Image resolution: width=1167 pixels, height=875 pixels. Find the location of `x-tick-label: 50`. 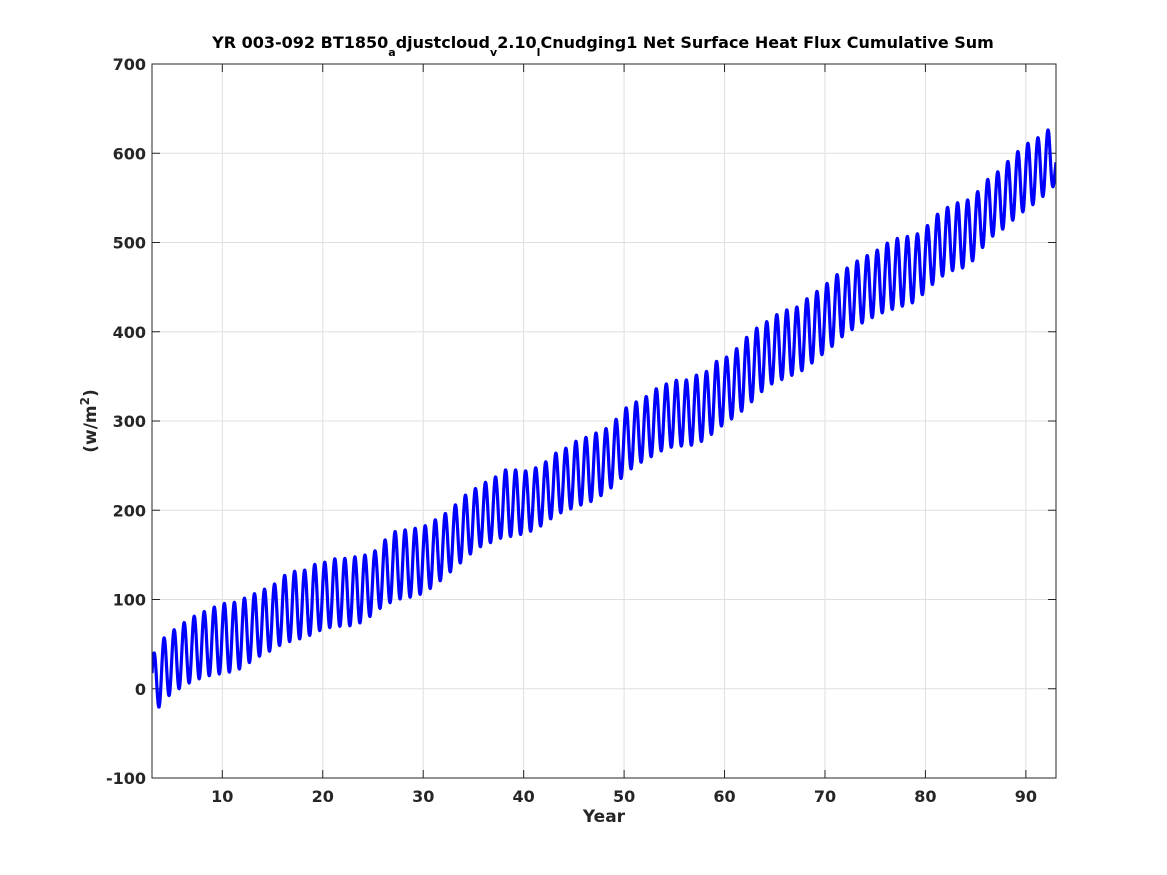

x-tick-label: 50 is located at coordinates (624, 796).